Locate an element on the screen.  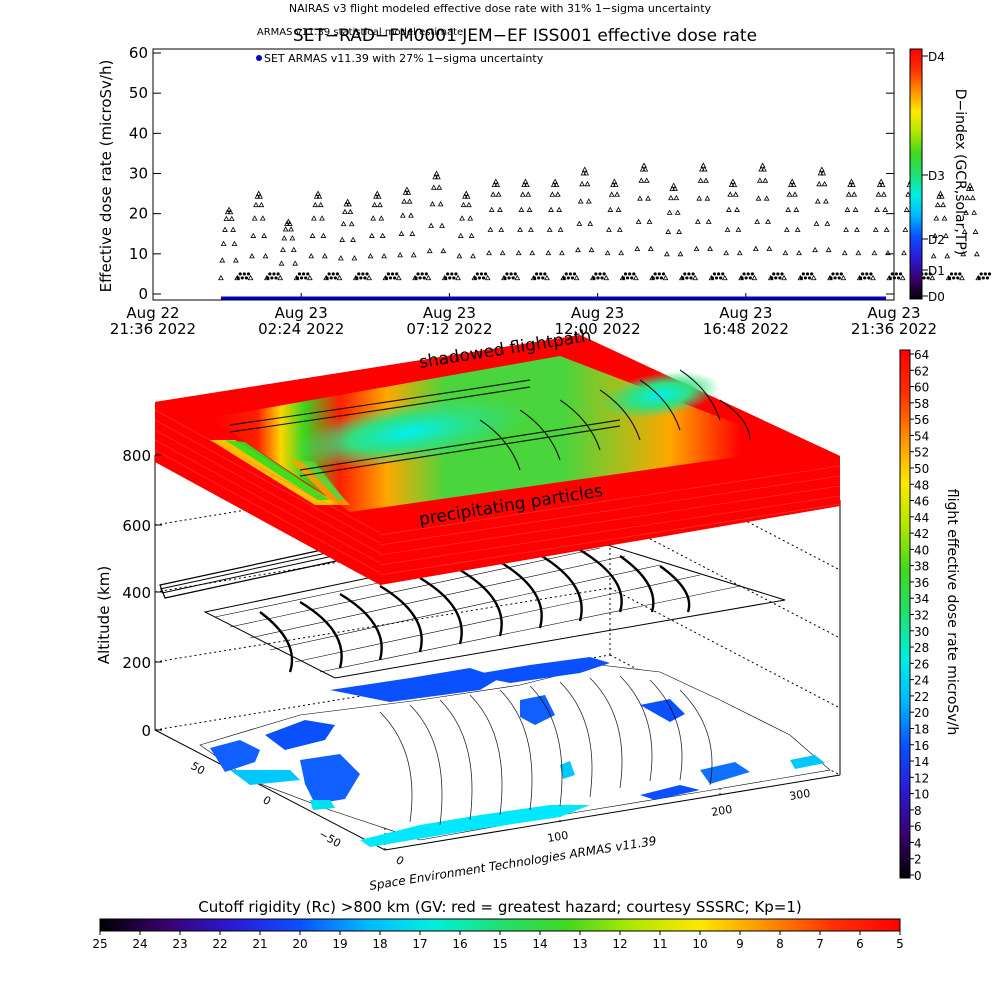
dose-x-tick-label: 16:48 2022 is located at coordinates (746, 329).